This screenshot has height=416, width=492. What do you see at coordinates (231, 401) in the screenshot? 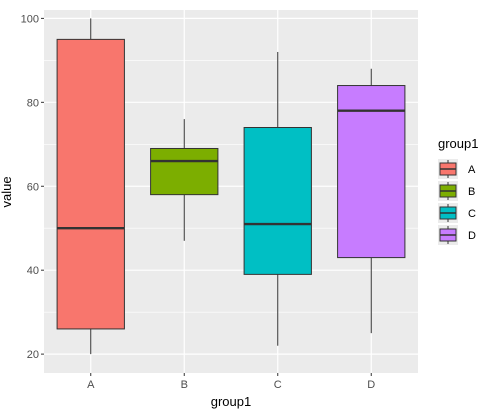
I see `x-axis-title: group1` at bounding box center [231, 401].